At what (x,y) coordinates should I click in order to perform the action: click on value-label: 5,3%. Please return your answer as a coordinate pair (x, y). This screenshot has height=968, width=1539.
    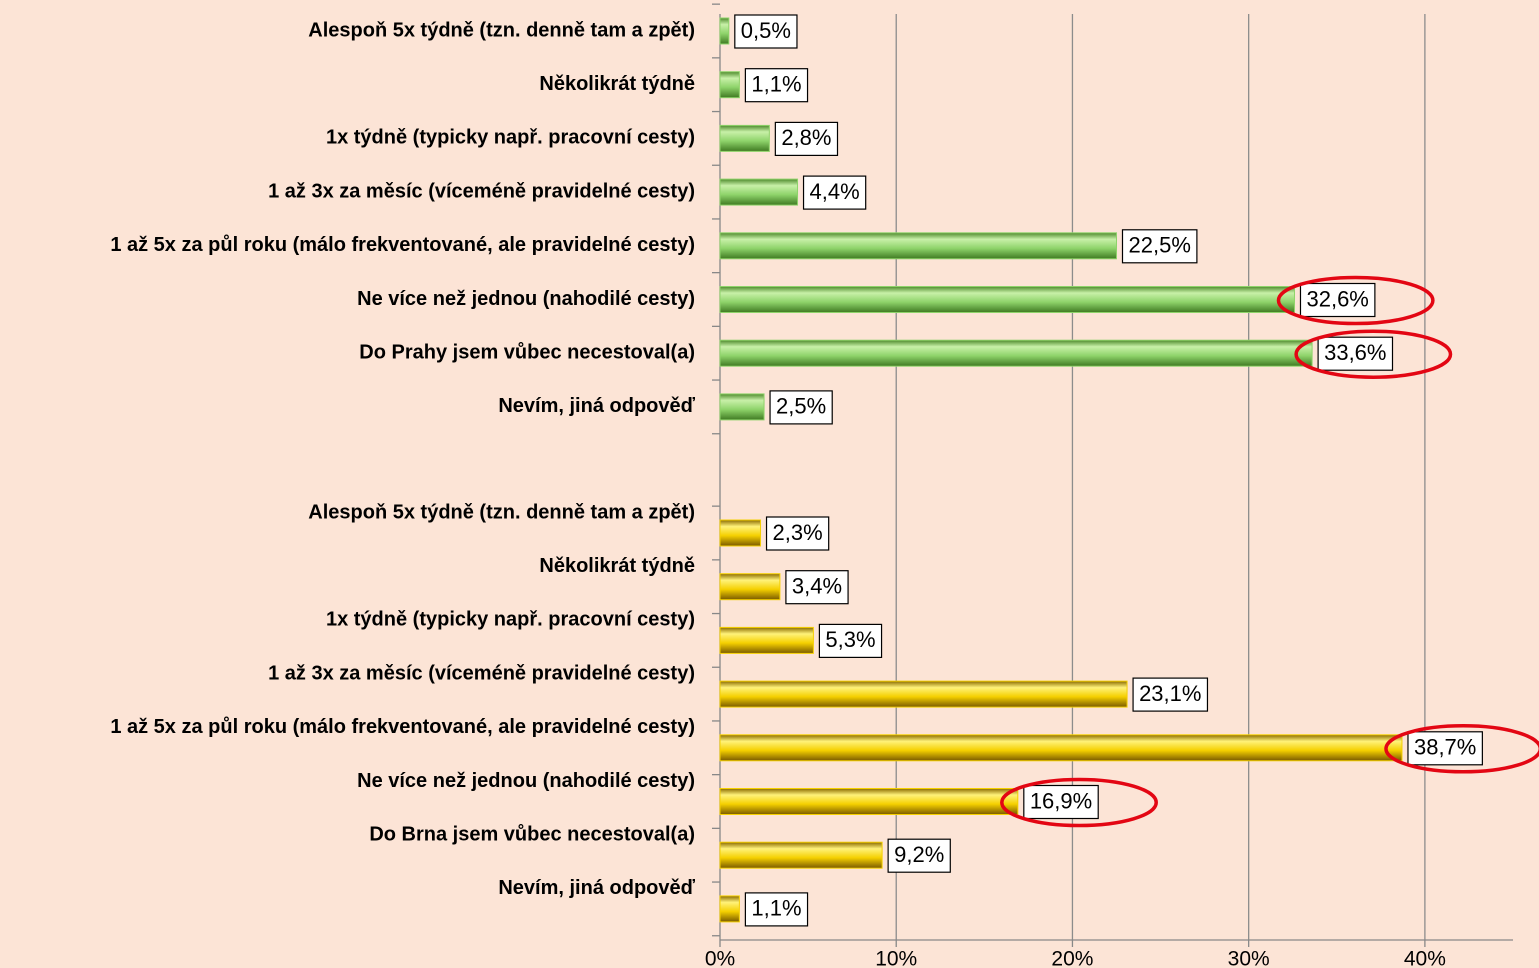
    Looking at the image, I should click on (850, 639).